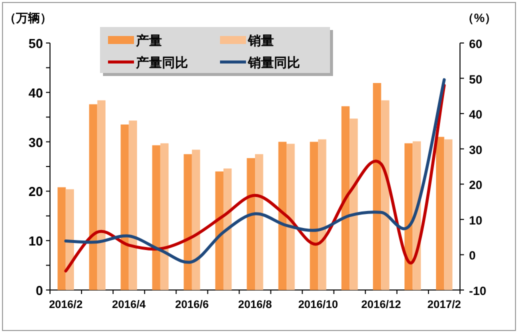  I want to click on x-tick-label: 2016/10, so click(318, 305).